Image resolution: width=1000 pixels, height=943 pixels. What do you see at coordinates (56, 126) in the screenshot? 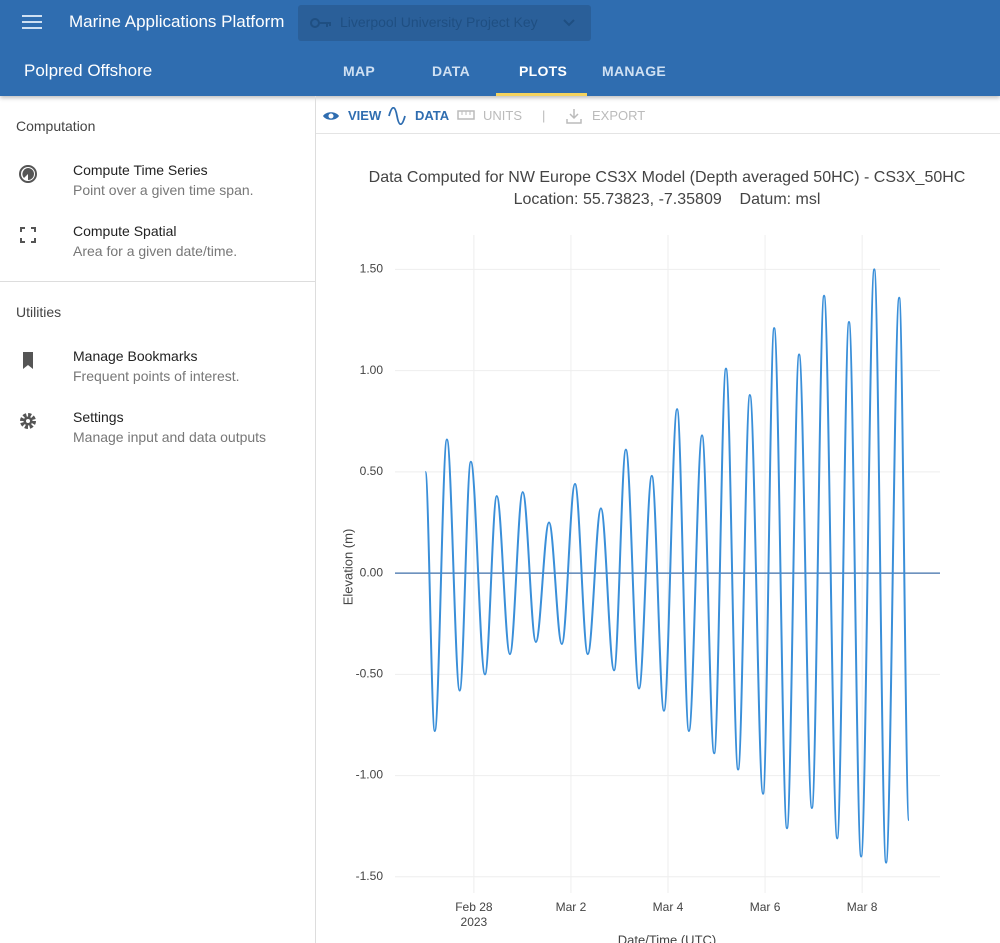
I see `section-heading: Computation` at bounding box center [56, 126].